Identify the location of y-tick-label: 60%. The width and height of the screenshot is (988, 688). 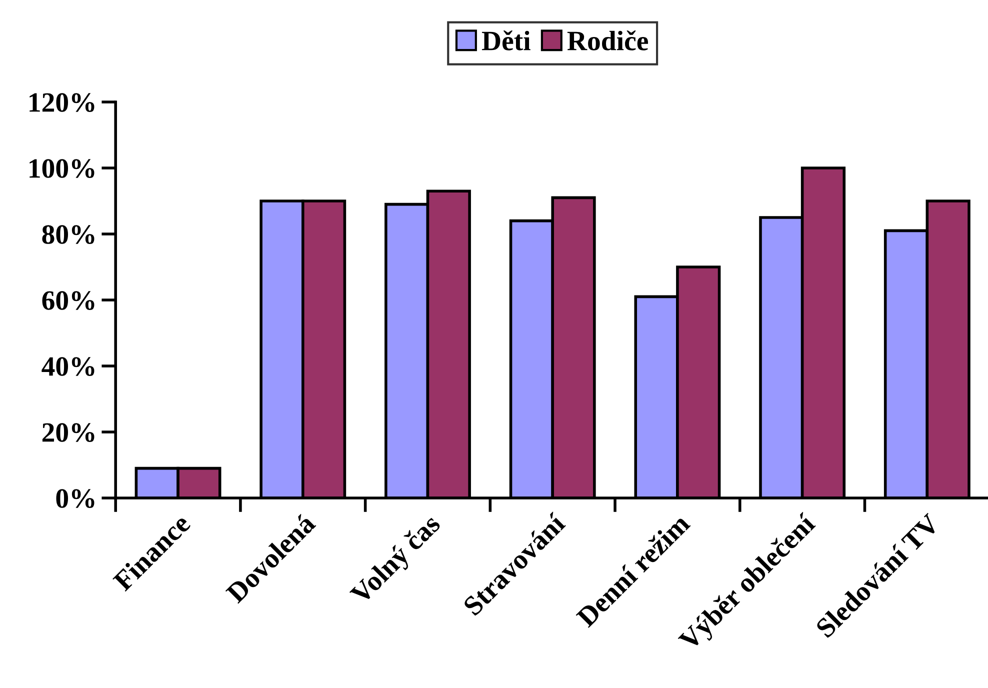
(68, 300).